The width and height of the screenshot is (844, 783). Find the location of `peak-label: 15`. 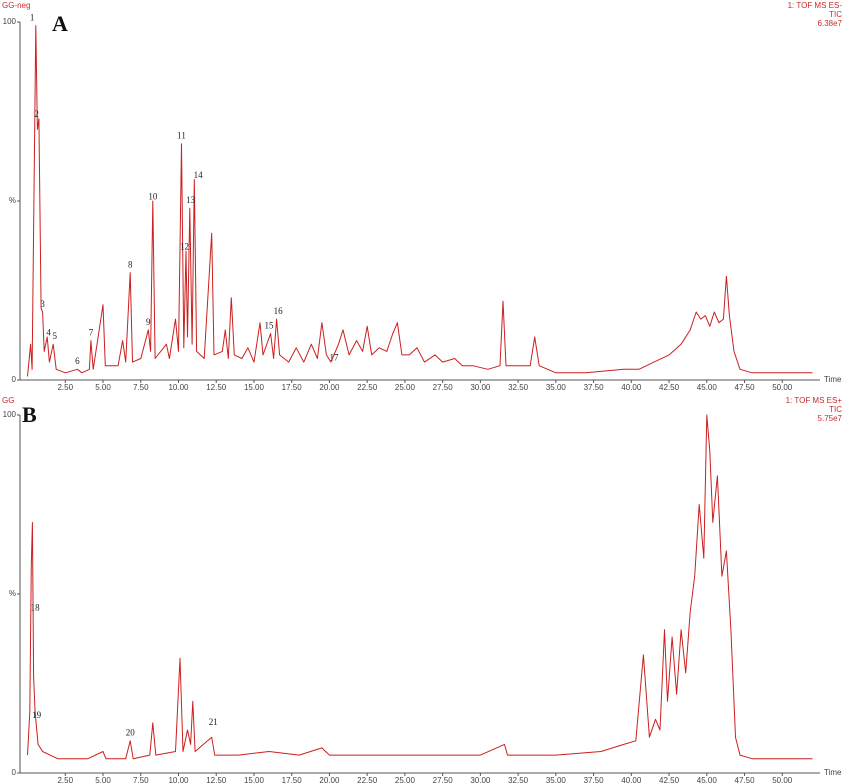

peak-label: 15 is located at coordinates (270, 325).